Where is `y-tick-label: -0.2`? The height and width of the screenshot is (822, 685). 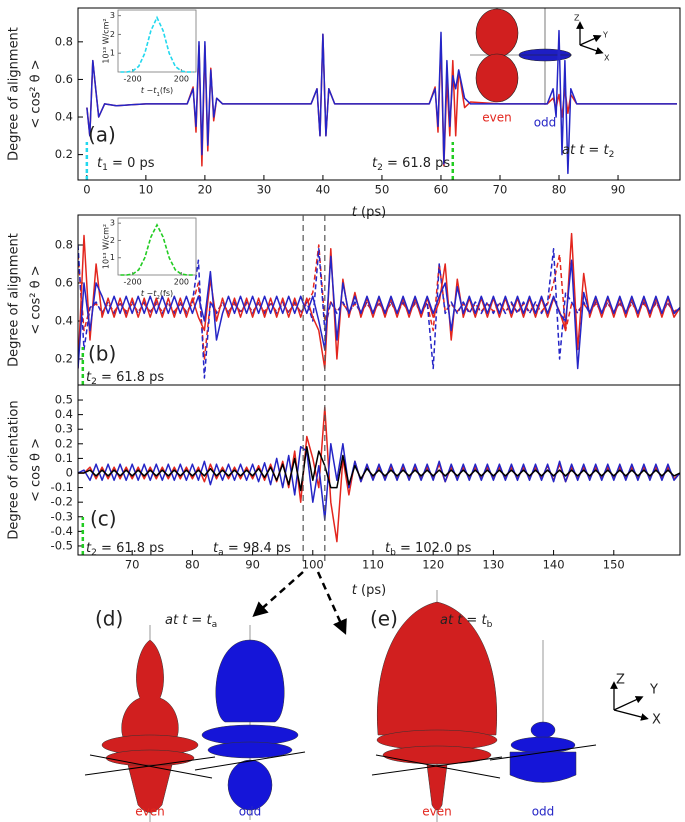
y-tick-label: -0.2 is located at coordinates (62, 502).